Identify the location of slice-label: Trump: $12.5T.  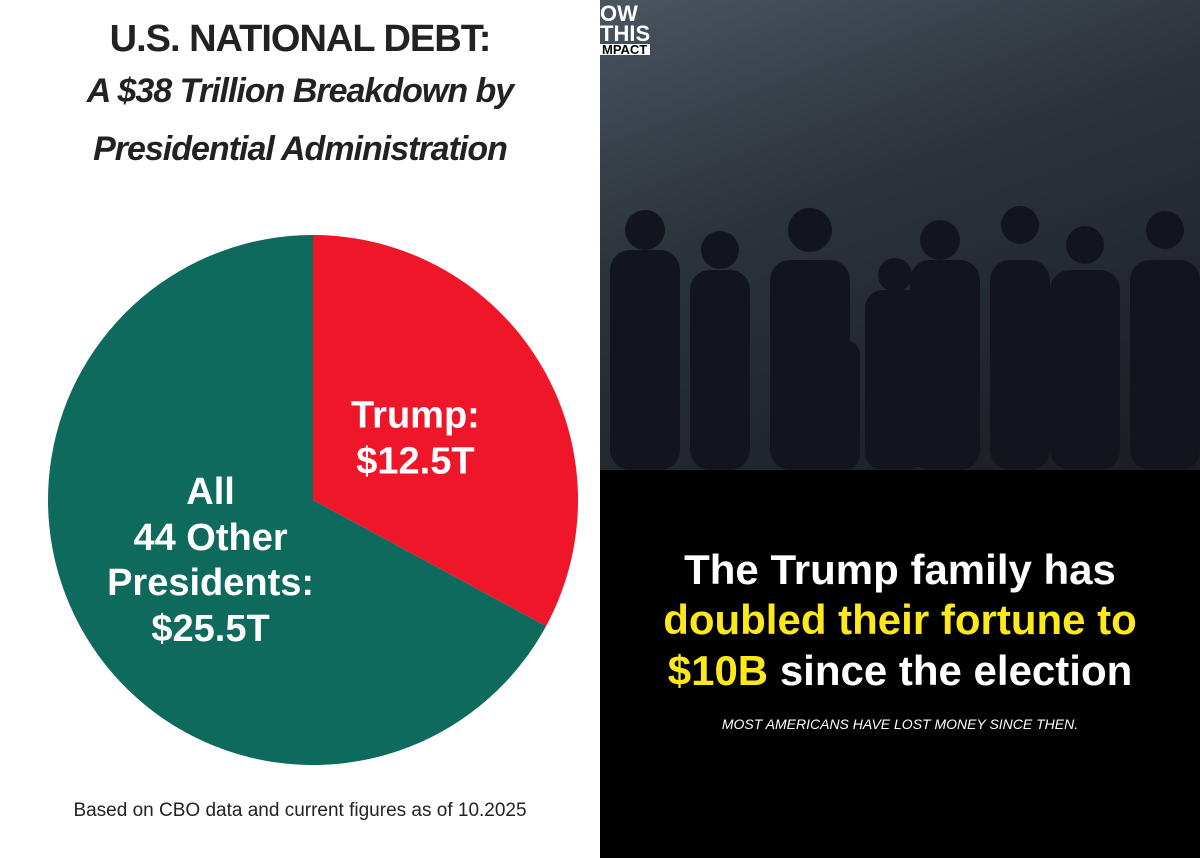
(415, 438).